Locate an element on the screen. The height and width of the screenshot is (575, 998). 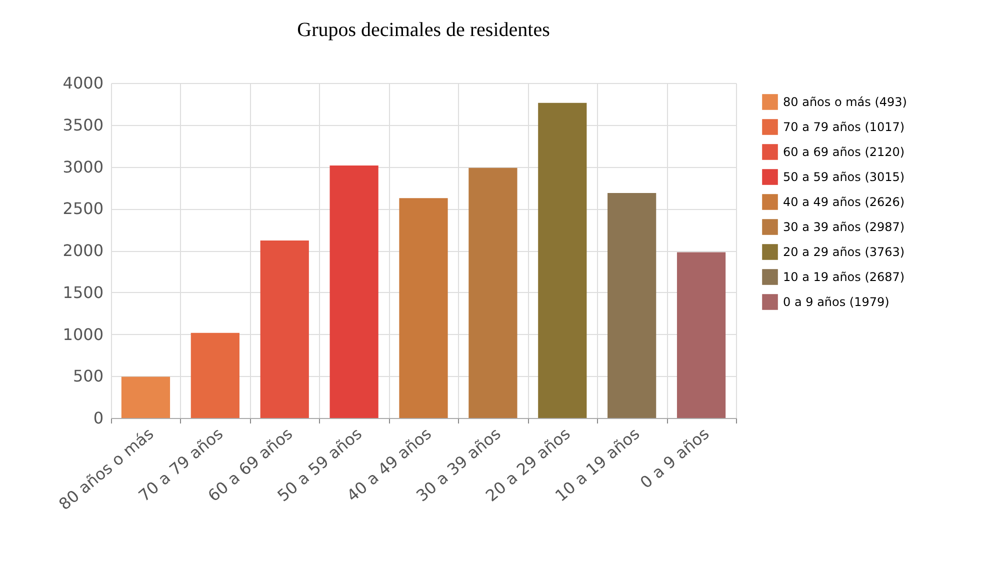
y-tick-label: 1000 is located at coordinates (83, 334).